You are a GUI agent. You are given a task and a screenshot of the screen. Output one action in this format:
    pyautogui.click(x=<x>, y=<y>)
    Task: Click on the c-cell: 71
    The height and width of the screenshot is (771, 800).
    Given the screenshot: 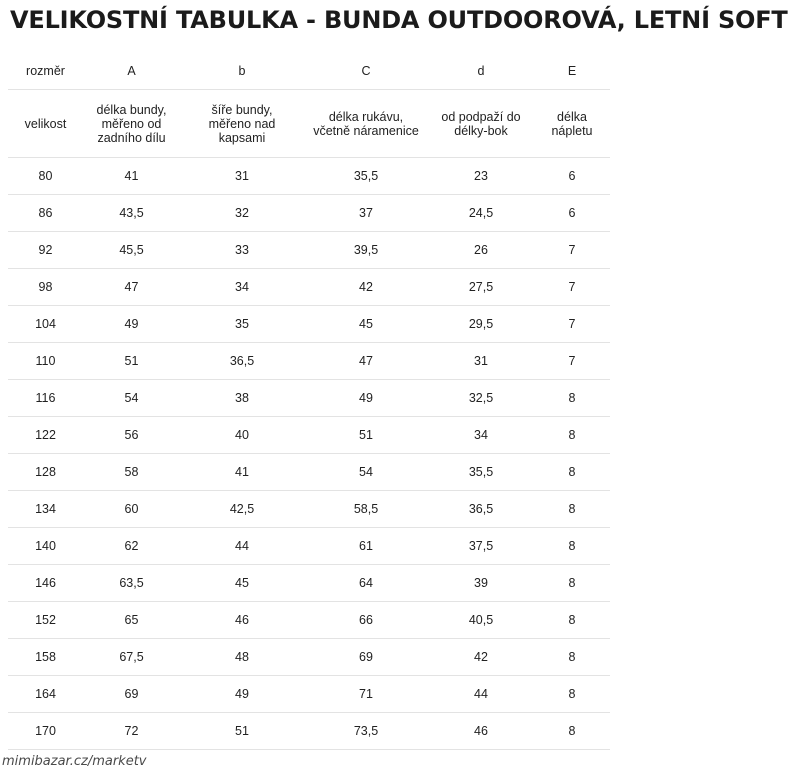 What is the action you would take?
    pyautogui.click(x=366, y=694)
    